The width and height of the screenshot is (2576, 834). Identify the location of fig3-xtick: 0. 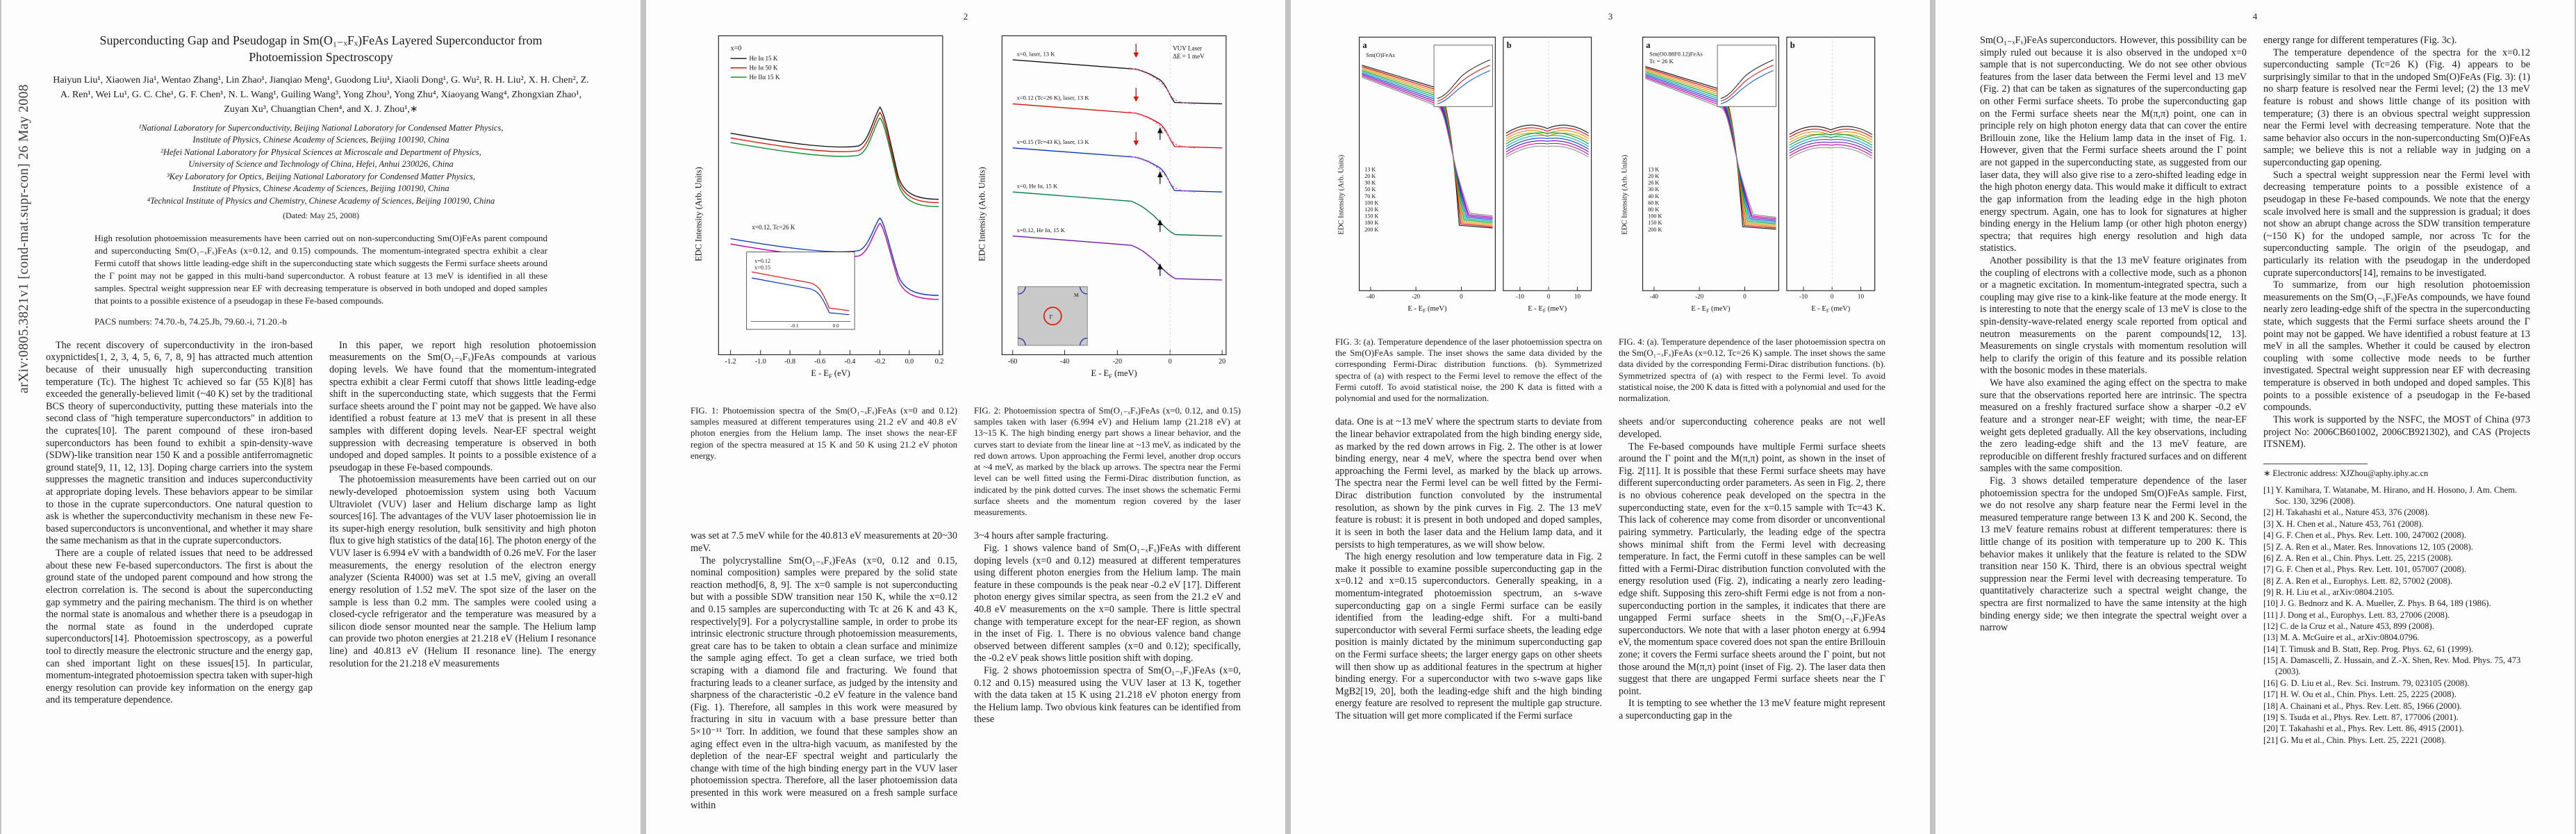
(1549, 296).